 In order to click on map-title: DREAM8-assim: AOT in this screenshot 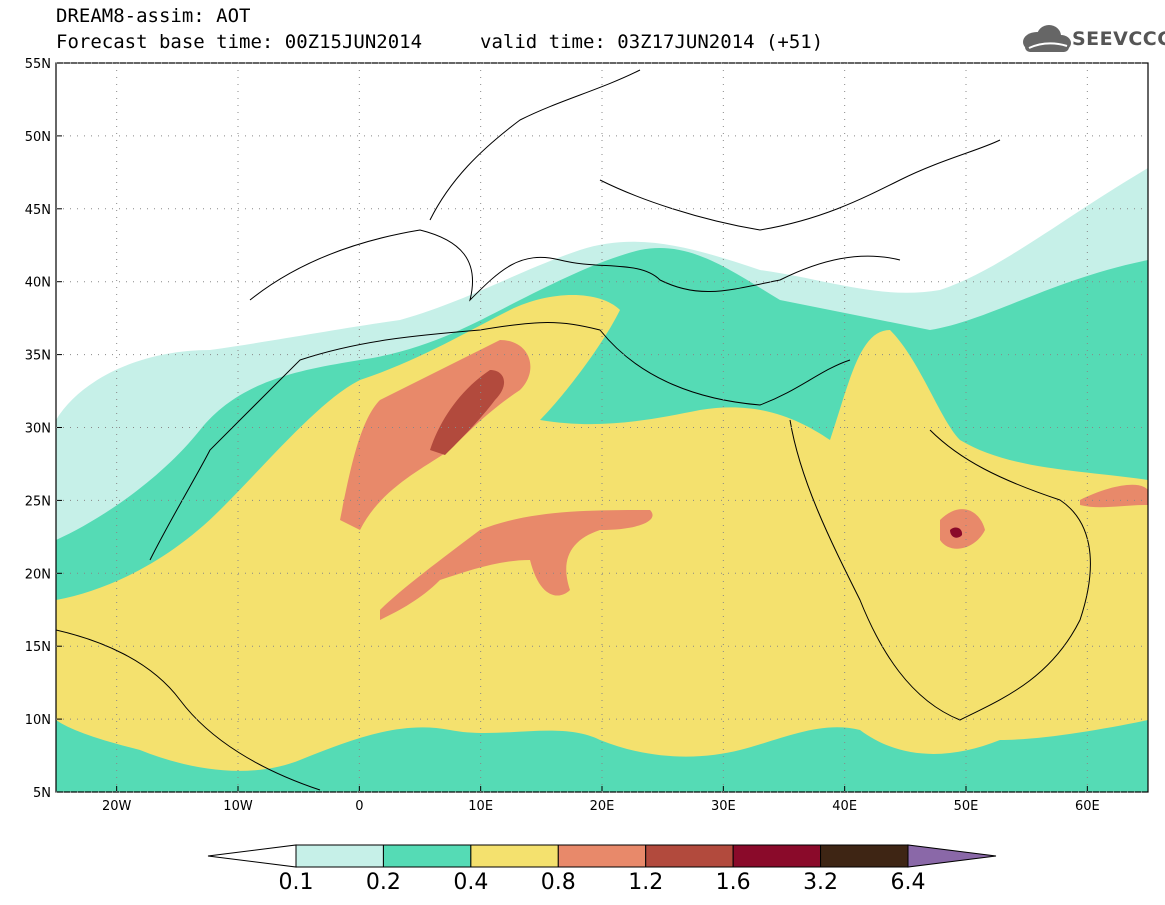, I will do `click(153, 16)`.